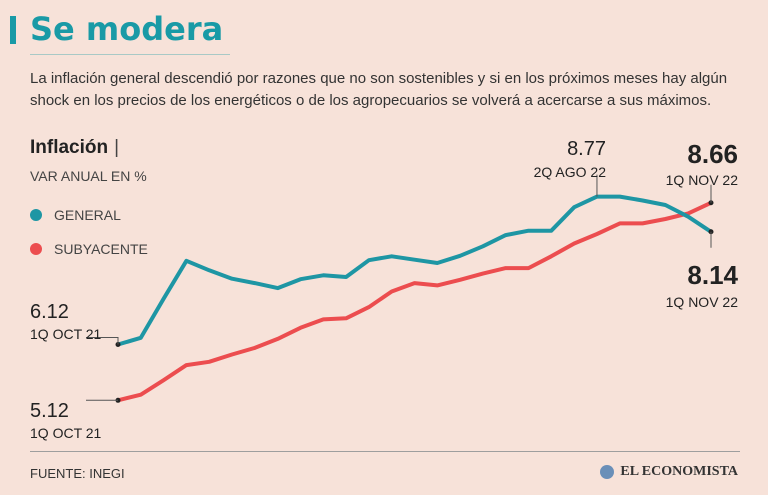  Describe the element at coordinates (712, 154) in the screenshot. I see `annotation-subyacente-end-value: 8.66` at that location.